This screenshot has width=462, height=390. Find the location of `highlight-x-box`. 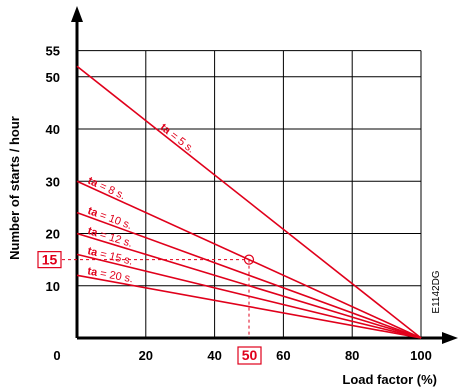

highlight-x-box is located at coordinates (249, 355).